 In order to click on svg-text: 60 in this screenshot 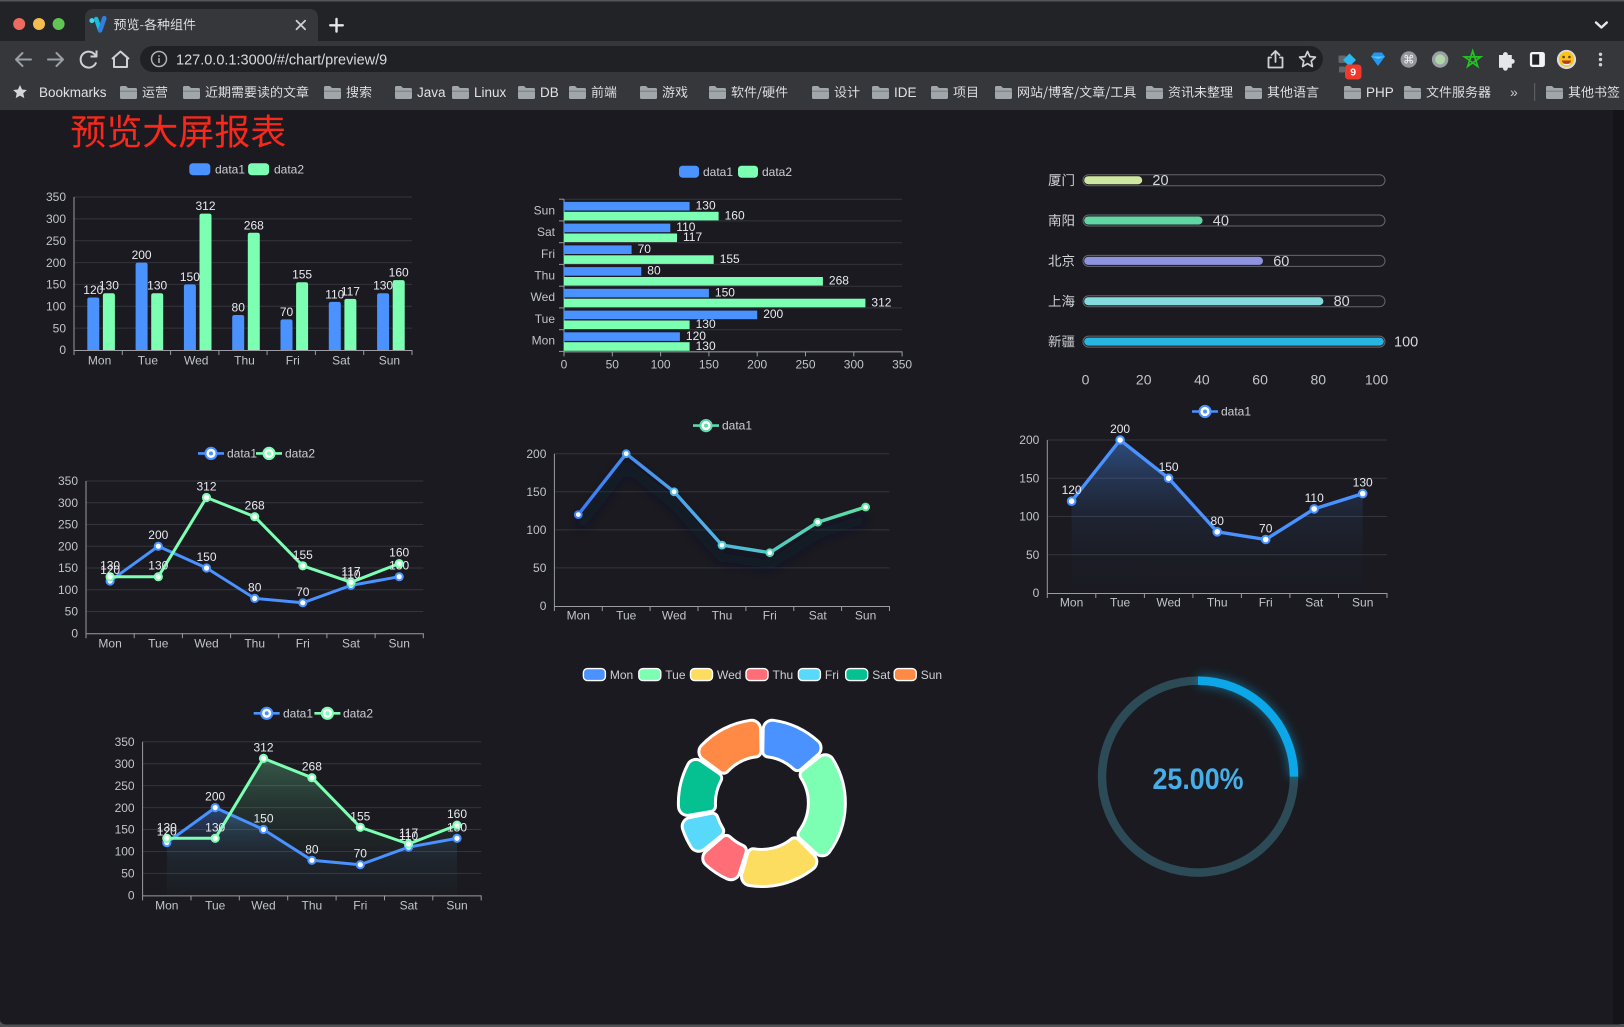, I will do `click(1260, 379)`.